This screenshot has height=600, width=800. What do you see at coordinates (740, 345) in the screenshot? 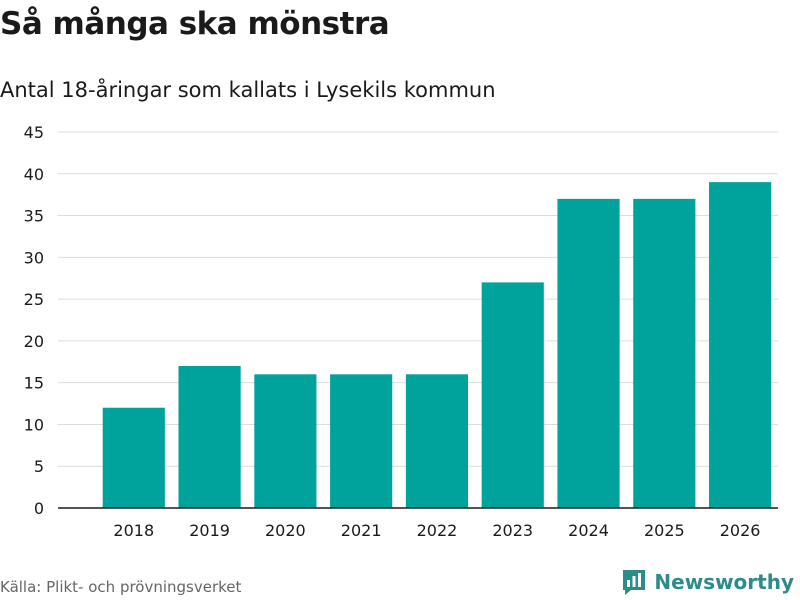
I see `bar-2026` at bounding box center [740, 345].